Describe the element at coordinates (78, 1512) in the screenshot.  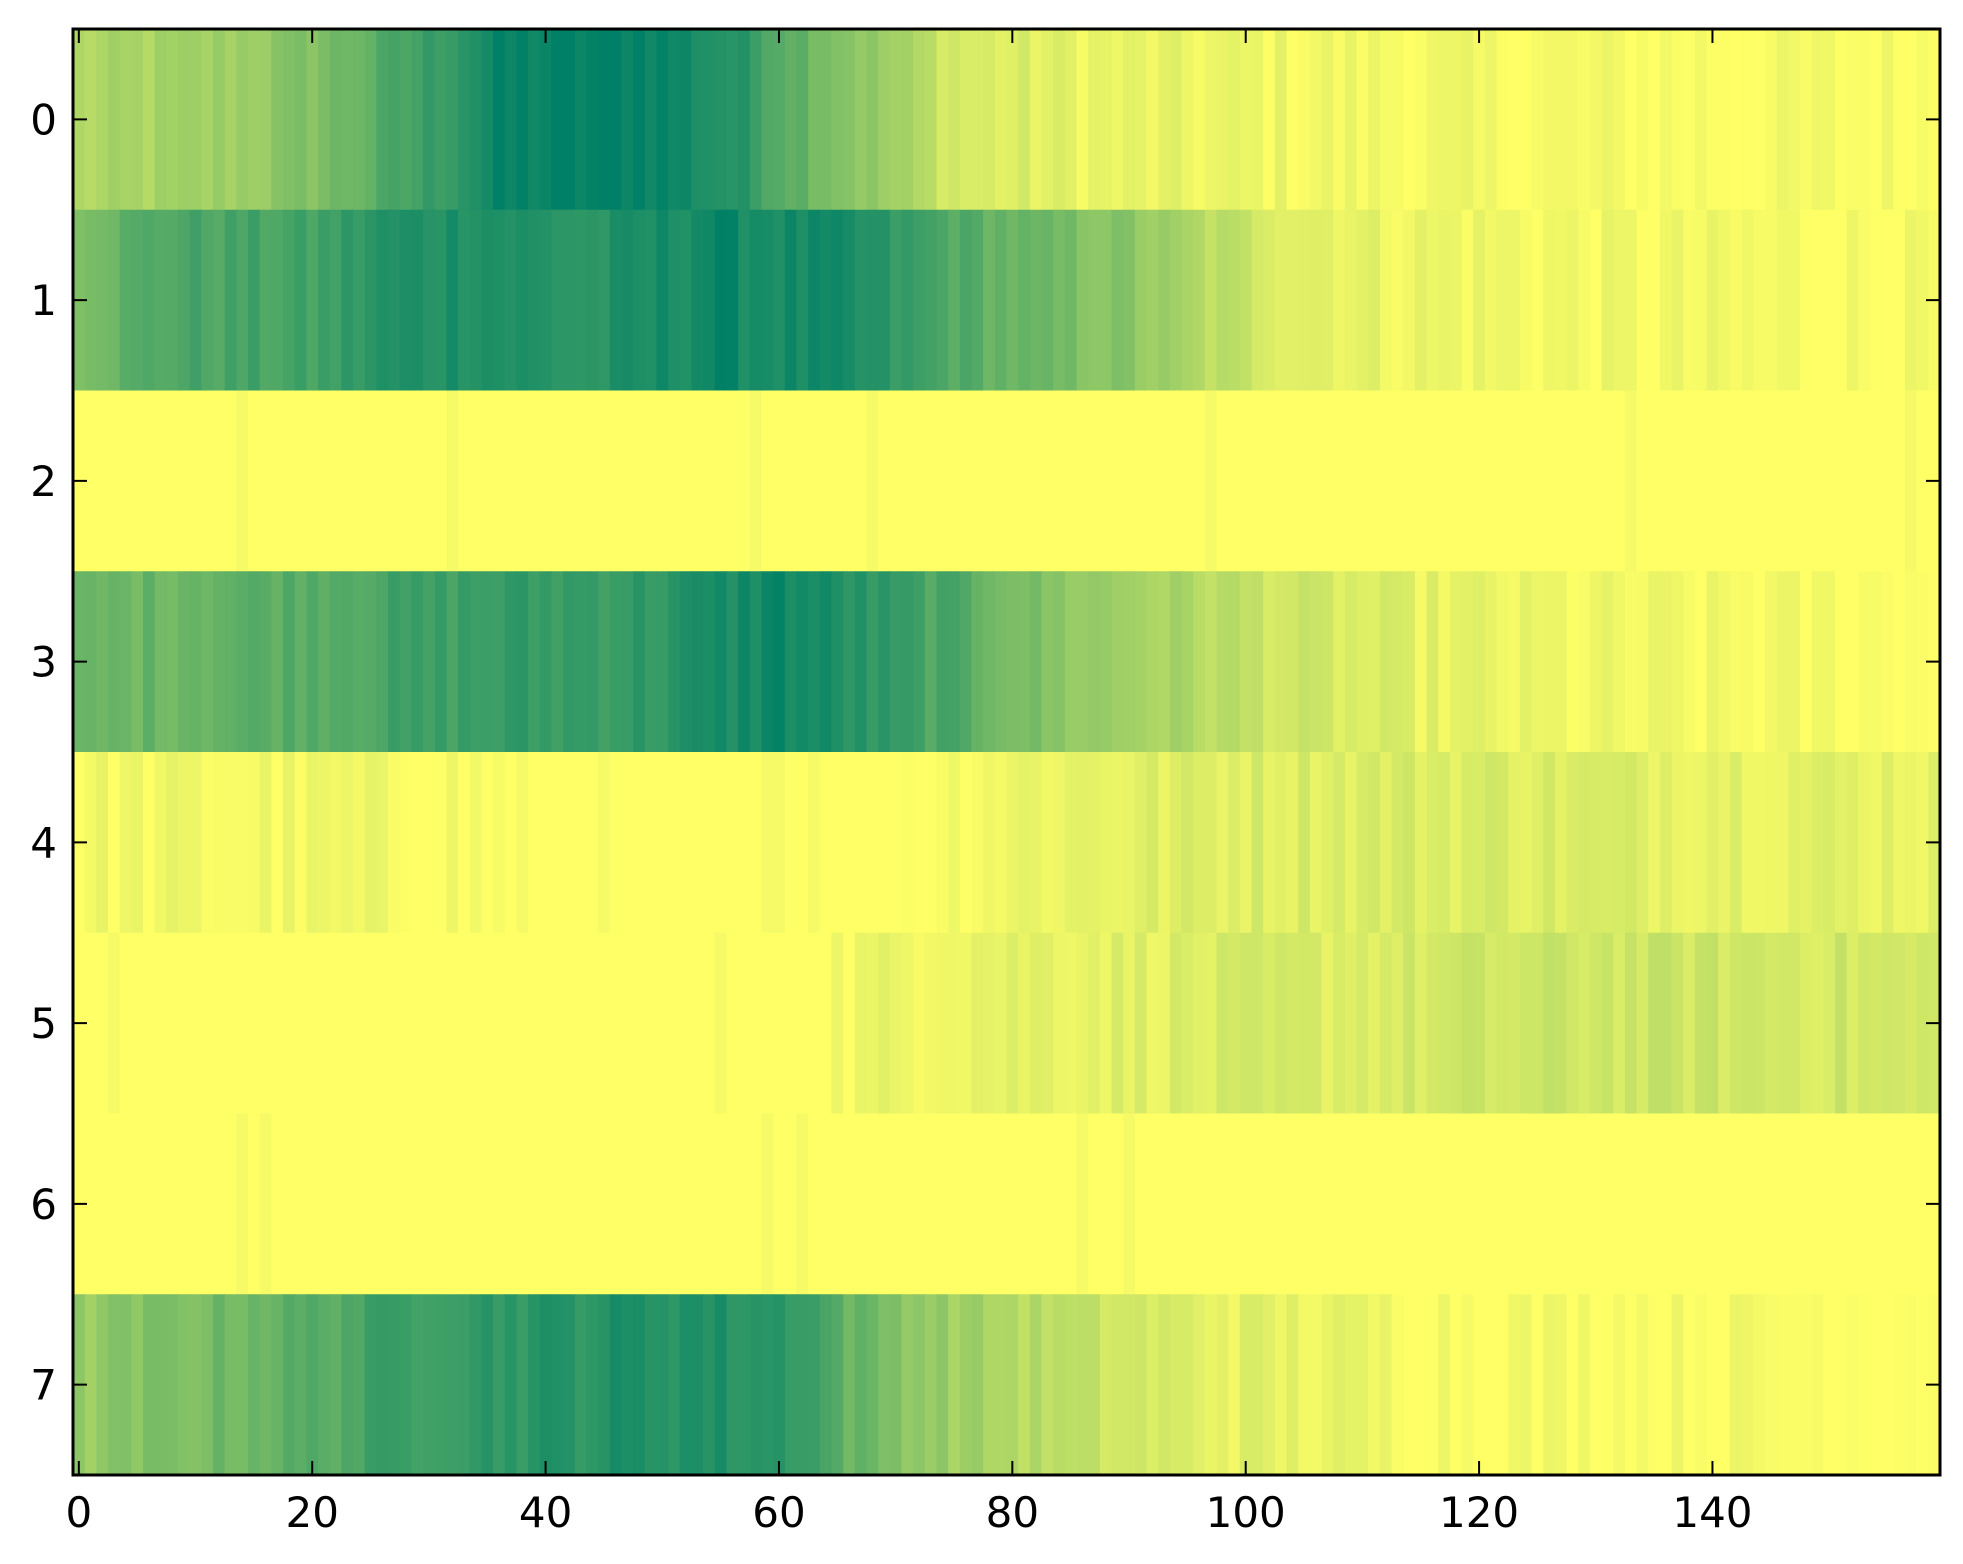
I see `x-tick-label: 0` at that location.